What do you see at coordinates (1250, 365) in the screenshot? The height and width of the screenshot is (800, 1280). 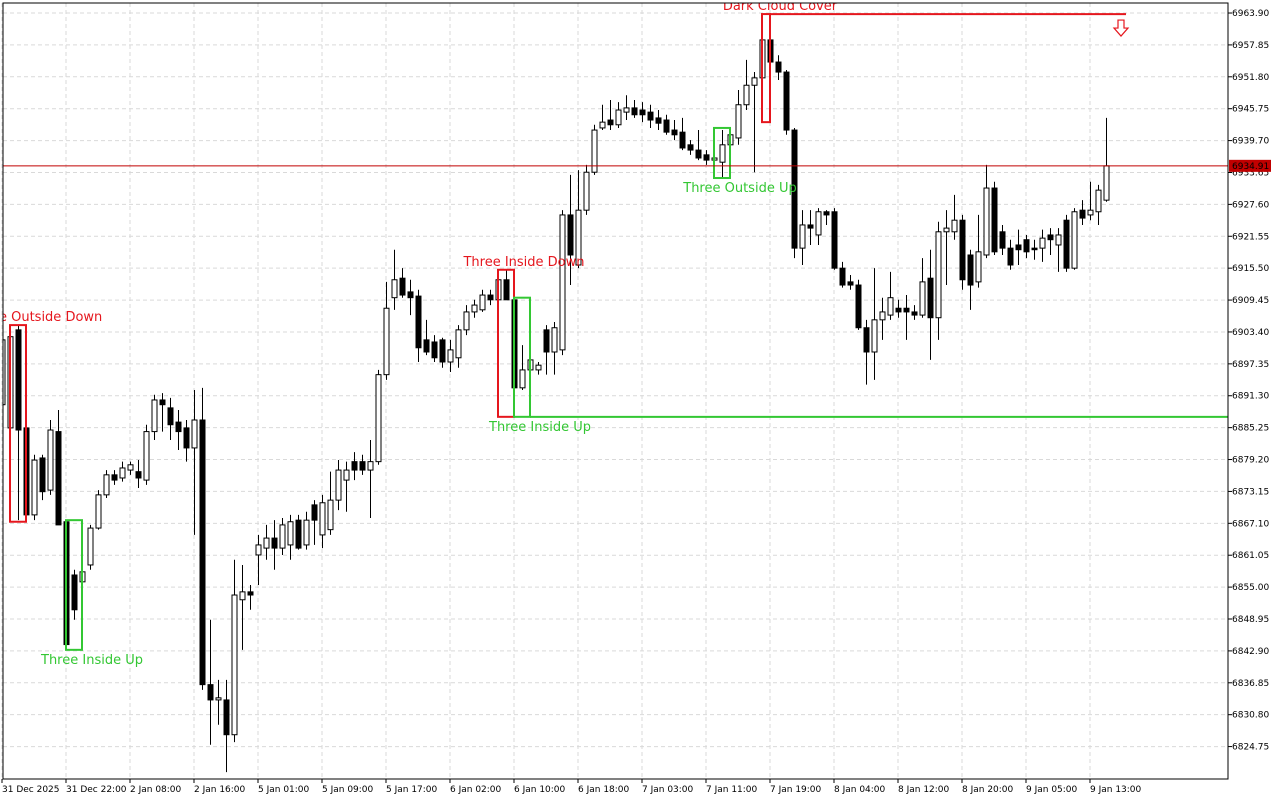 I see `y-tick-label: 6897.35` at bounding box center [1250, 365].